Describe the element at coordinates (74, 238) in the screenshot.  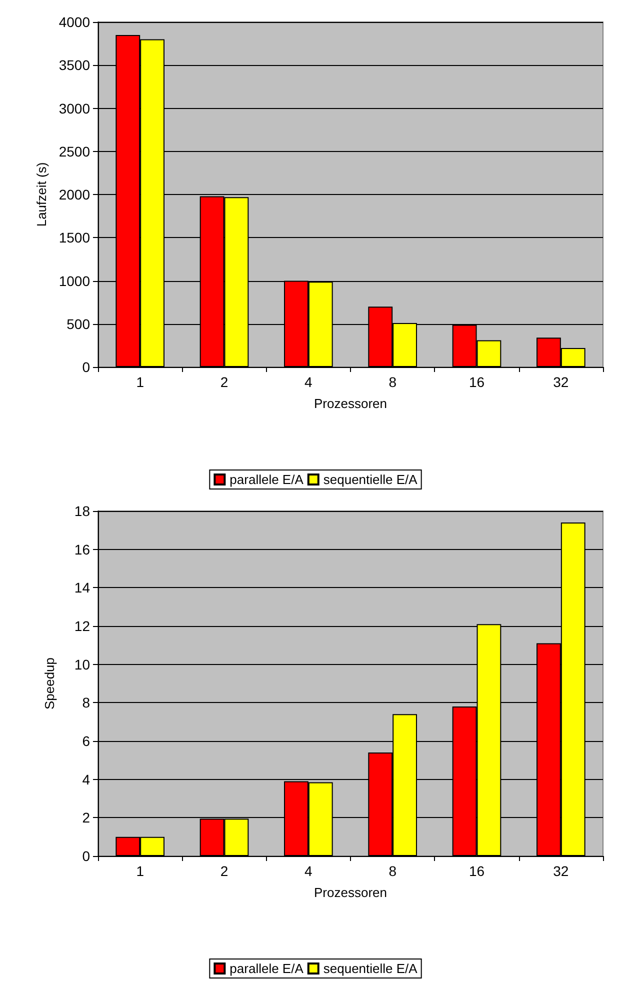
I see `y-tick-label: 1500` at that location.